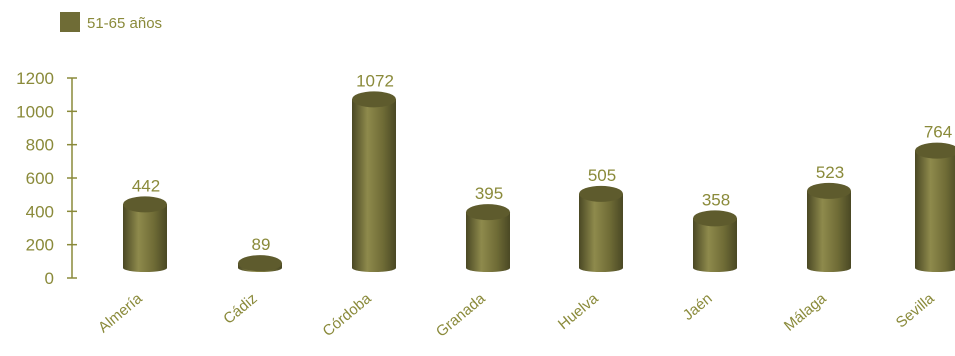  Describe the element at coordinates (805, 312) in the screenshot. I see `x-tick-label: Málaga` at that location.